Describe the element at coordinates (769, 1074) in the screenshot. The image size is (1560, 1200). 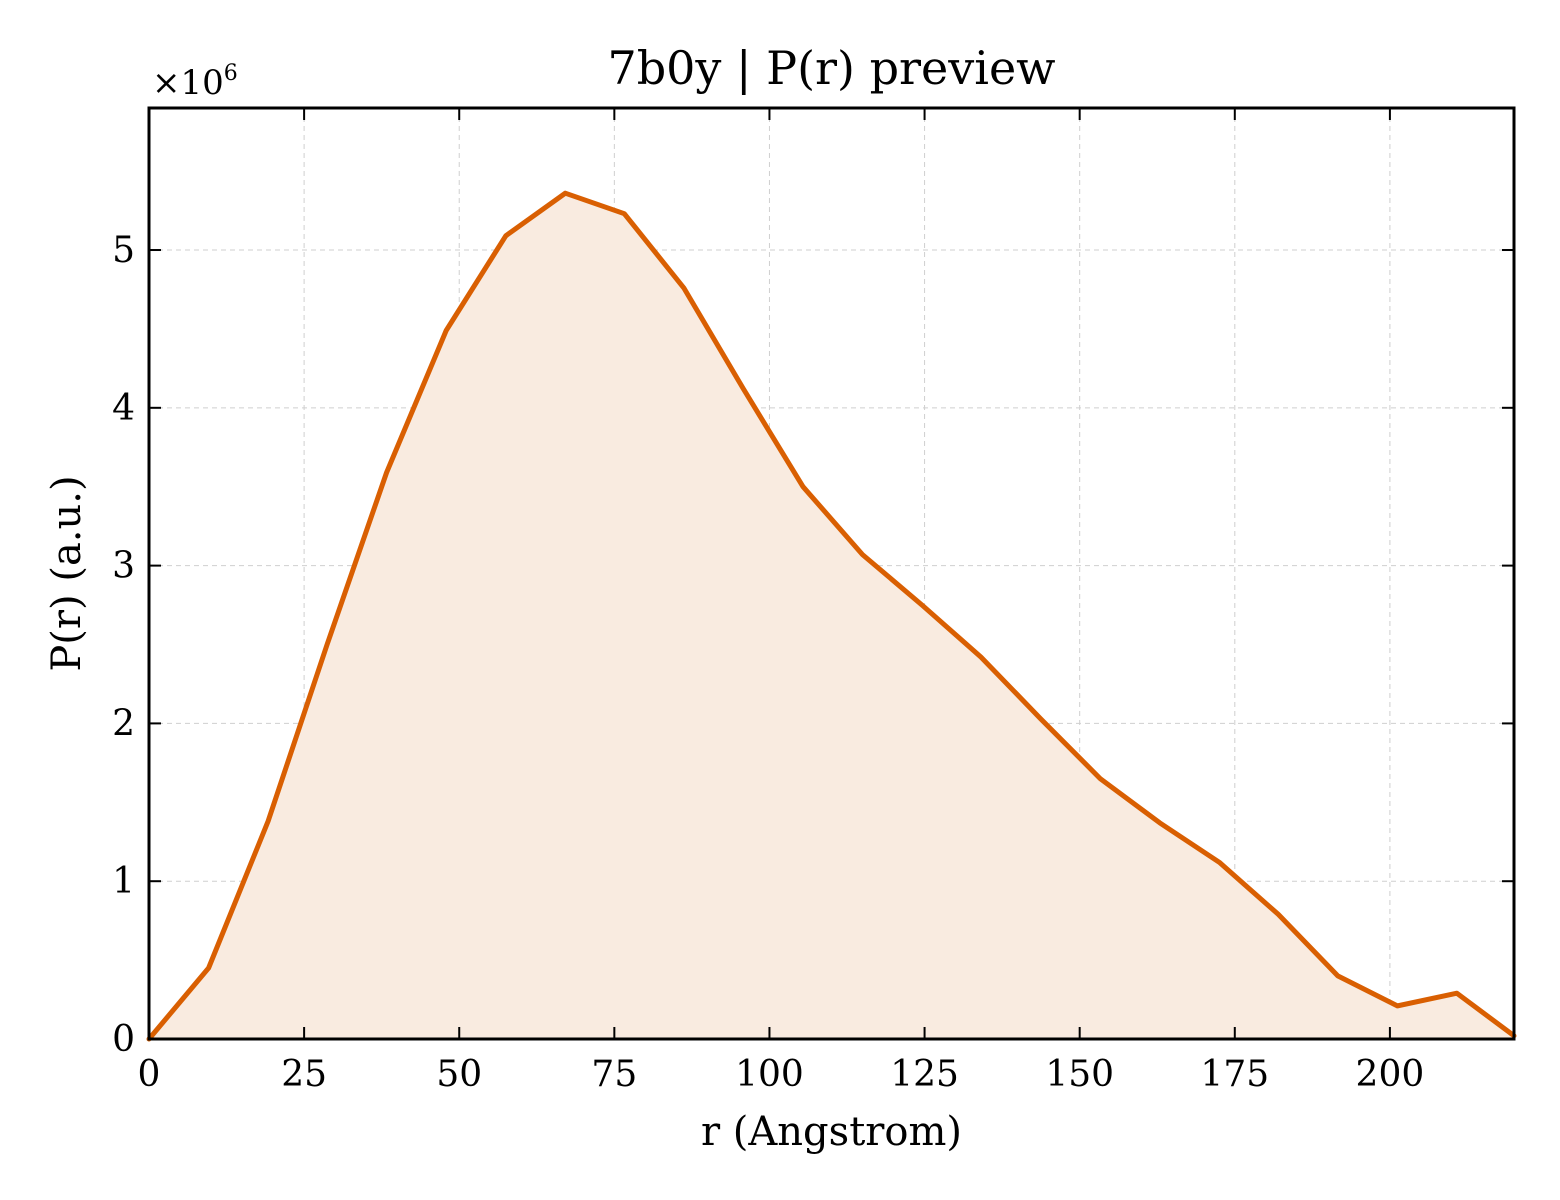
I see `x-tick-label: 100` at that location.